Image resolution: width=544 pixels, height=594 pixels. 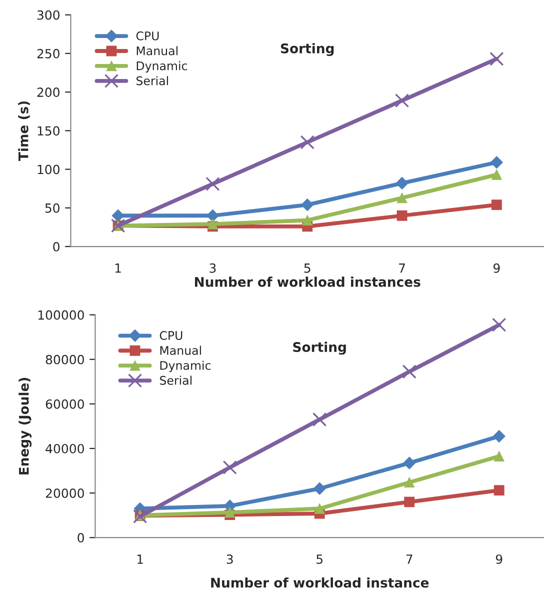 What do you see at coordinates (49, 131) in the screenshot?
I see `y-tick-label: 150` at bounding box center [49, 131].